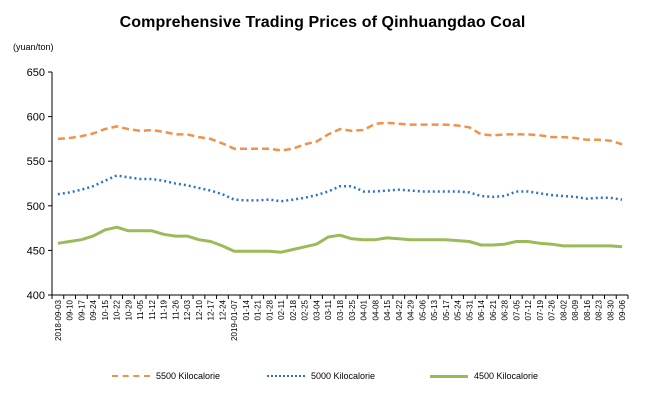  I want to click on y-tick-label: 450, so click(36, 251).